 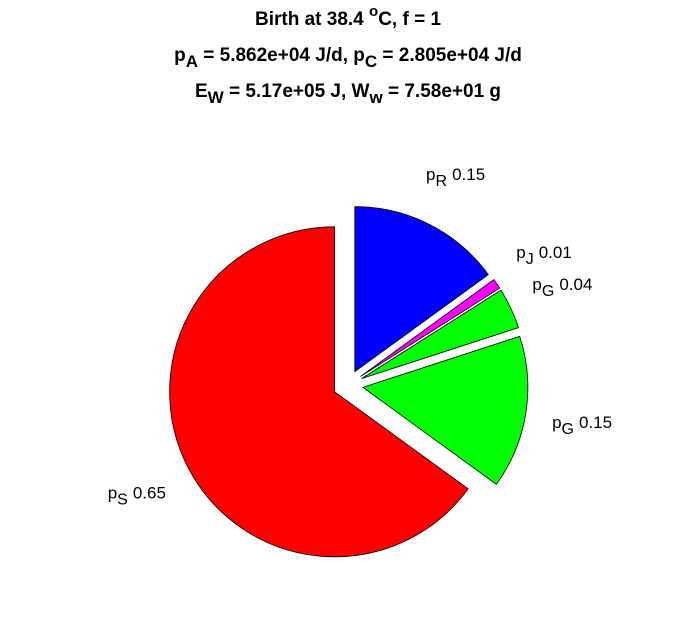 What do you see at coordinates (555, 252) in the screenshot?
I see `label-value: 0.01` at bounding box center [555, 252].